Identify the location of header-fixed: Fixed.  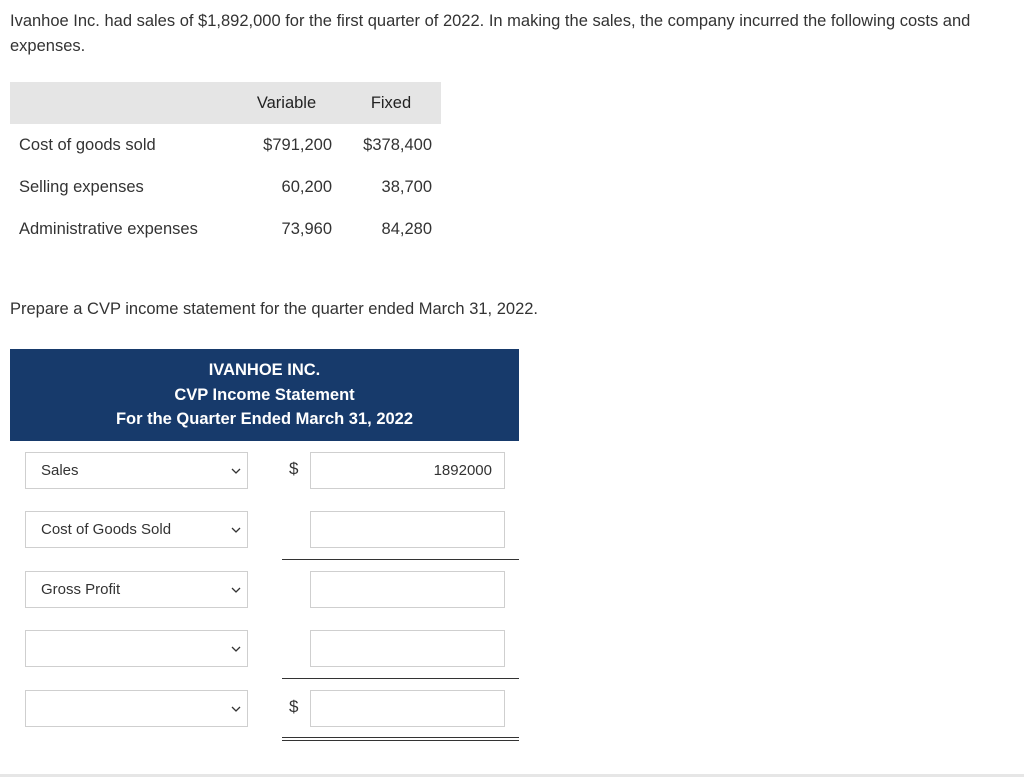
(391, 103).